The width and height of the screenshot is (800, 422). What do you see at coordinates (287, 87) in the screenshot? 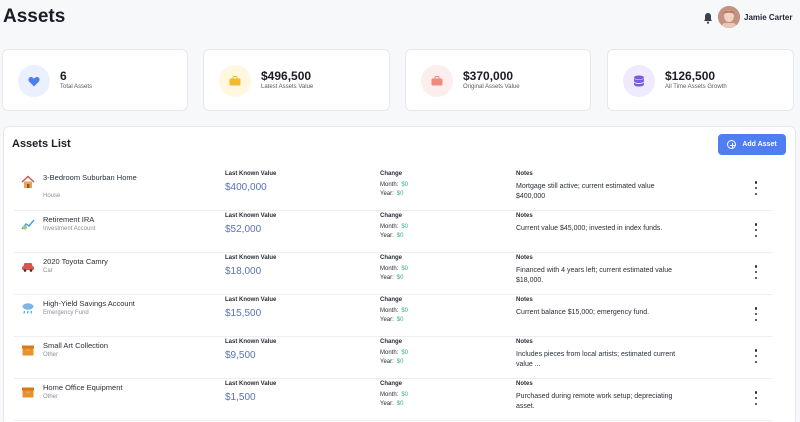
I see `stat-label: Latest Assets Value` at bounding box center [287, 87].